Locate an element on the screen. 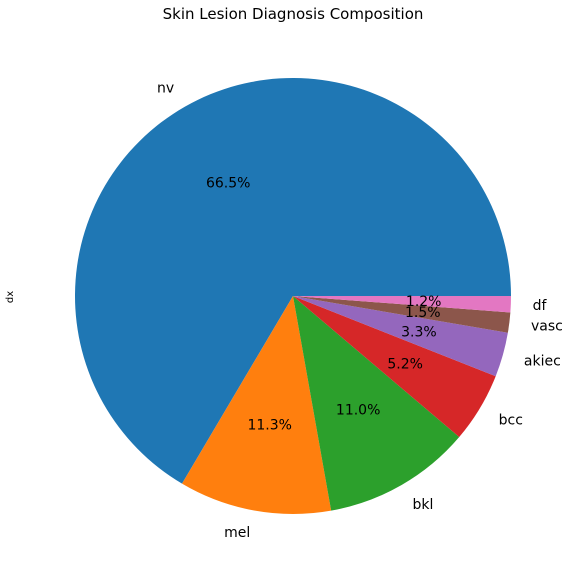 Image resolution: width=571 pixels, height=575 pixels. pie-slice-bkl is located at coordinates (376, 403).